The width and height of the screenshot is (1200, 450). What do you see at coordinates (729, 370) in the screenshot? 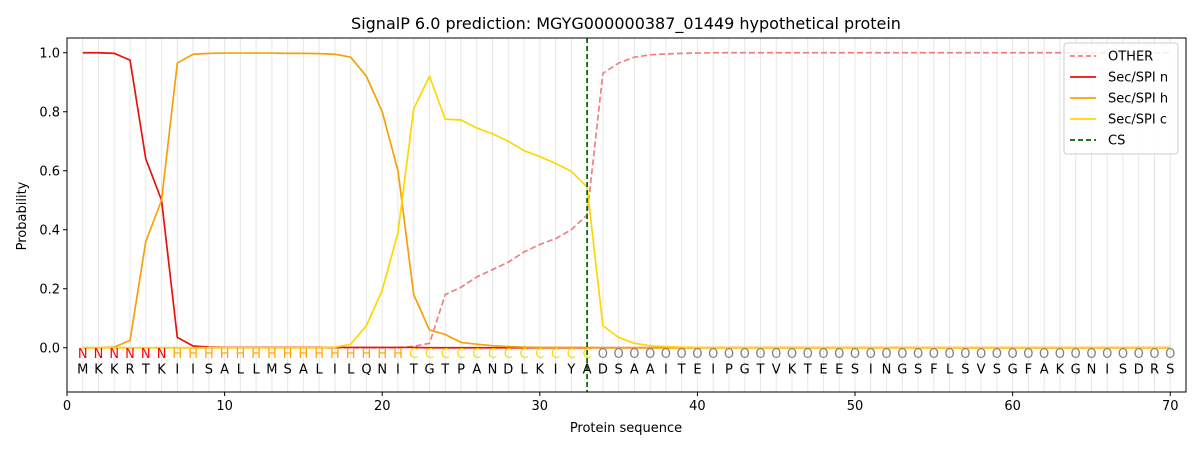
I see `residue-label: P` at bounding box center [729, 370].